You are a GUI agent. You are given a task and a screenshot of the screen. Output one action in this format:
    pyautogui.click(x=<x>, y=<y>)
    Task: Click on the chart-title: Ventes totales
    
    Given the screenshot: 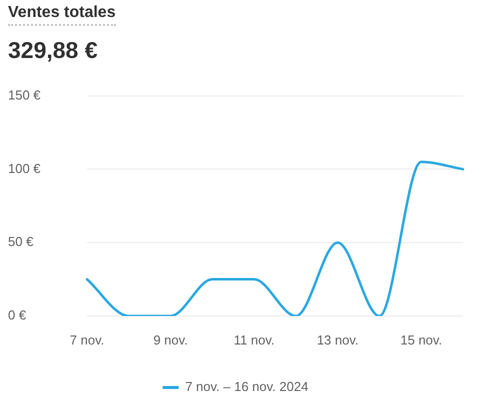 What is the action you would take?
    pyautogui.click(x=62, y=14)
    